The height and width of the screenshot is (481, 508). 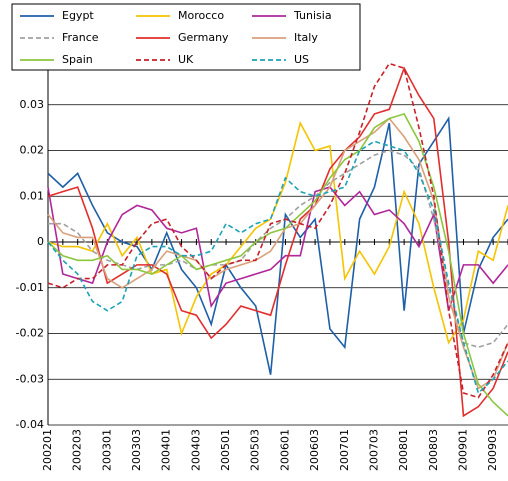 What do you see at coordinates (344, 450) in the screenshot?
I see `x-tick-label: 200701` at bounding box center [344, 450].